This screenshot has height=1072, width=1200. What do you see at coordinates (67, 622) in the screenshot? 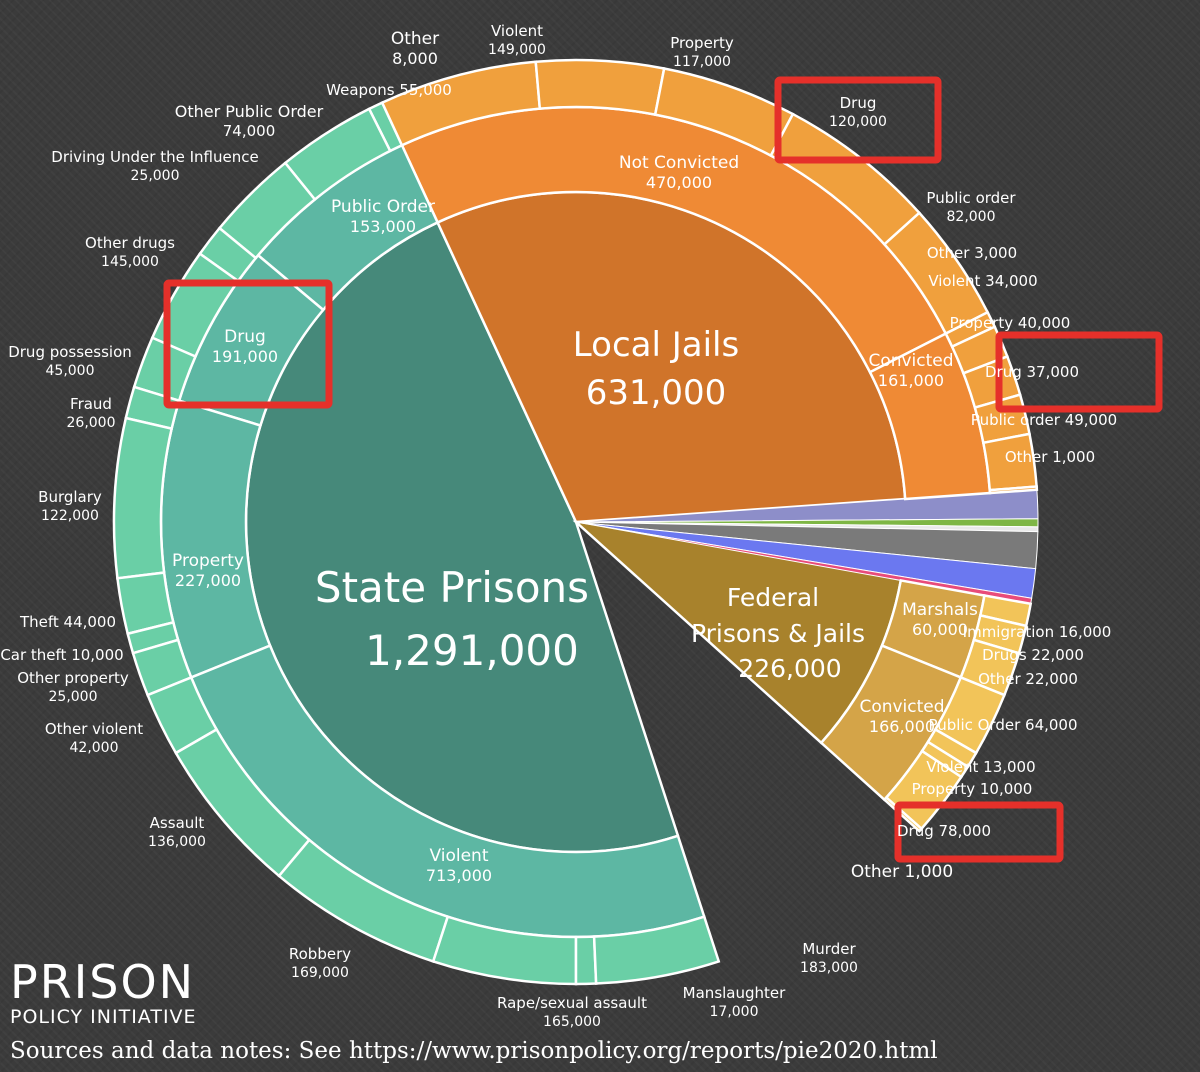
I see `outer-theft: Theft 44,000` at bounding box center [67, 622].